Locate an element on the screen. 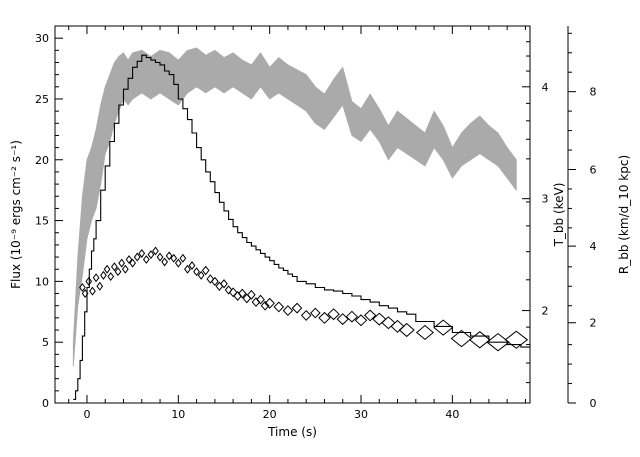 This screenshot has height=457, width=640. y-tick-label: 0 is located at coordinates (45, 403).